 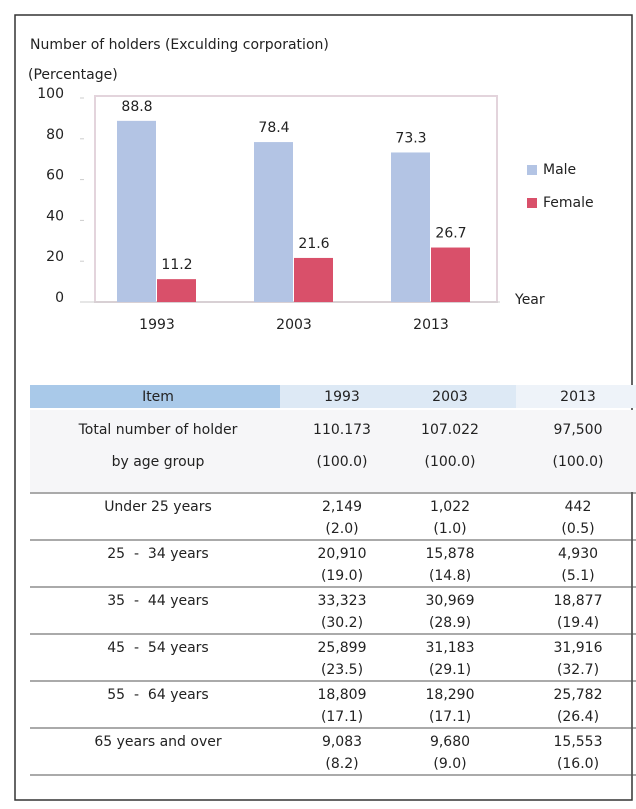 What do you see at coordinates (578, 670) in the screenshot?
I see `cell: (32.7)` at bounding box center [578, 670].